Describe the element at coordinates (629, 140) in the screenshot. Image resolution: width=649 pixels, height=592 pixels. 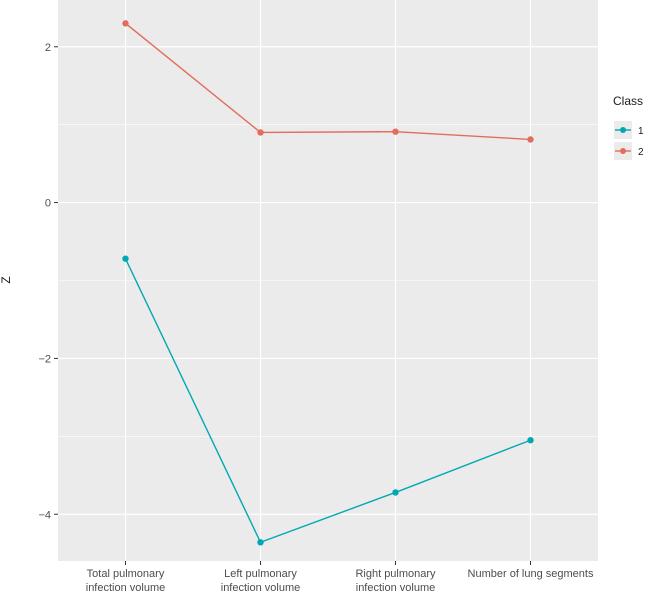
I see `legend-items: 12` at that location.